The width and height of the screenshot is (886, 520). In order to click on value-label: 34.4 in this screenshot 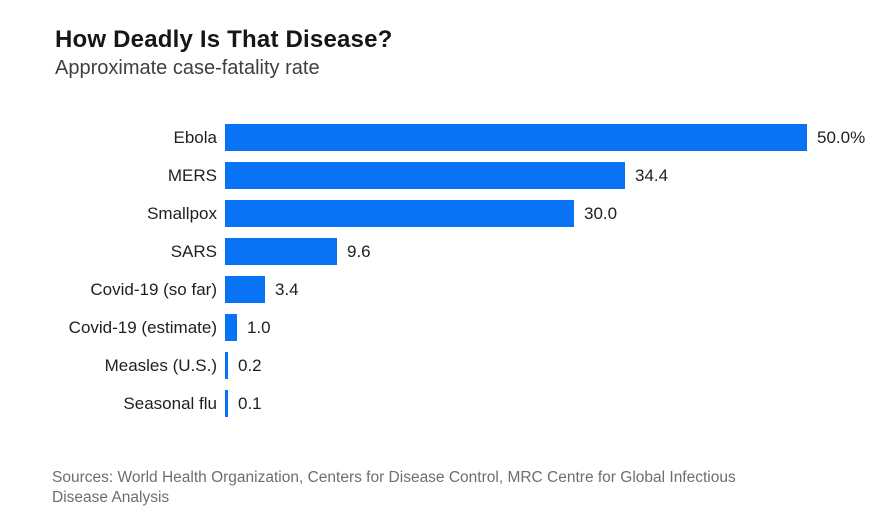, I will do `click(652, 175)`.